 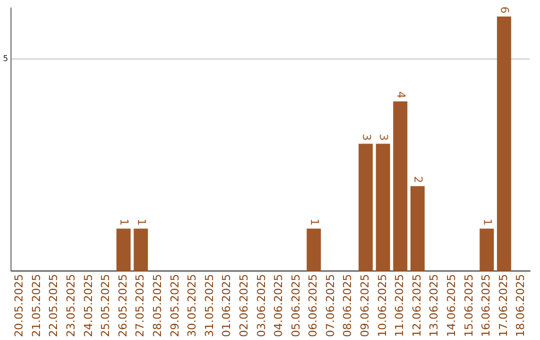 I want to click on x-tick-label: 25.05.2025, so click(x=105, y=306).